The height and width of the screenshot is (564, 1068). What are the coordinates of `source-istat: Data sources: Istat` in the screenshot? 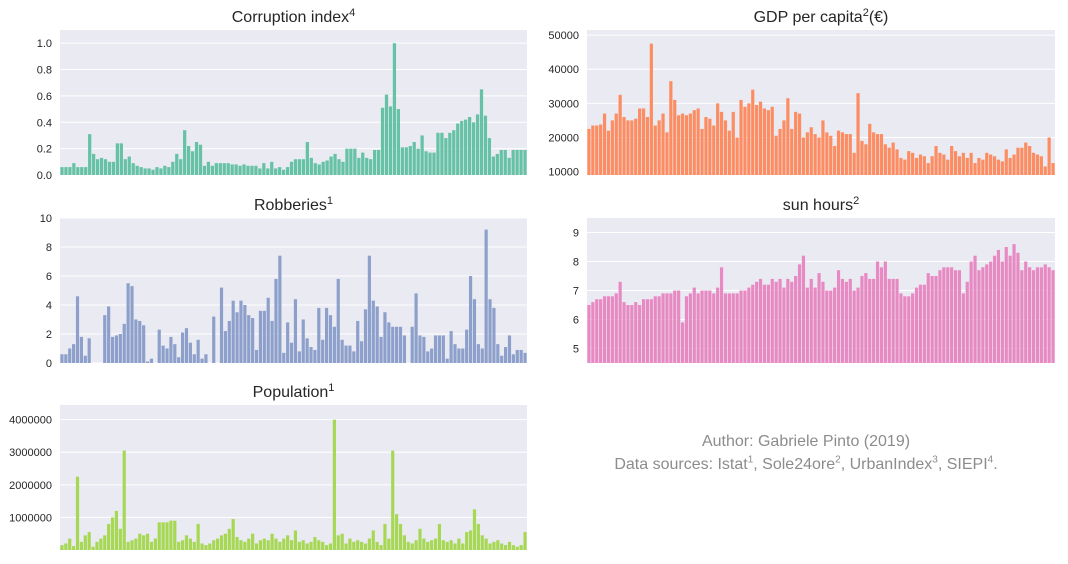 It's located at (681, 464).